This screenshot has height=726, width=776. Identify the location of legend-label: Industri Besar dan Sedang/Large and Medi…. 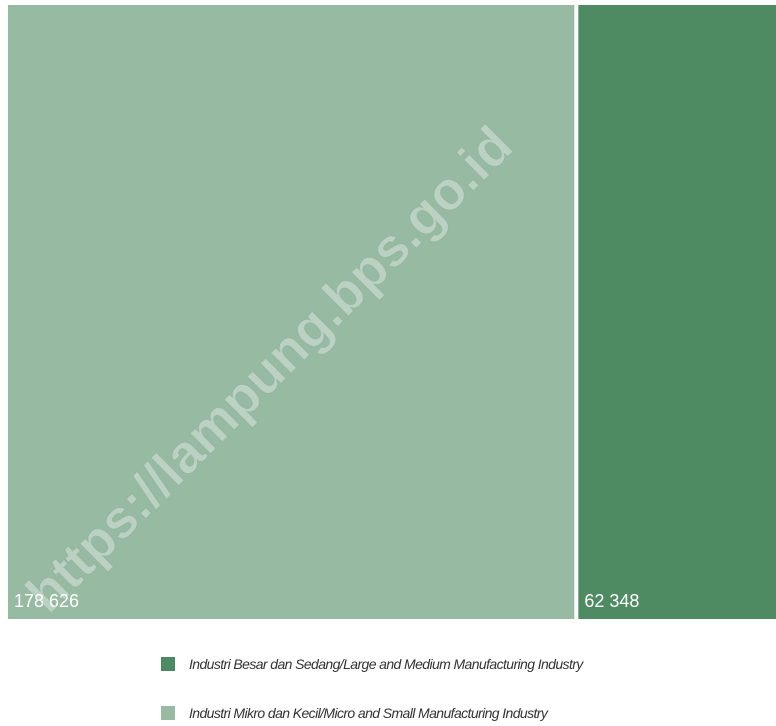
(386, 664).